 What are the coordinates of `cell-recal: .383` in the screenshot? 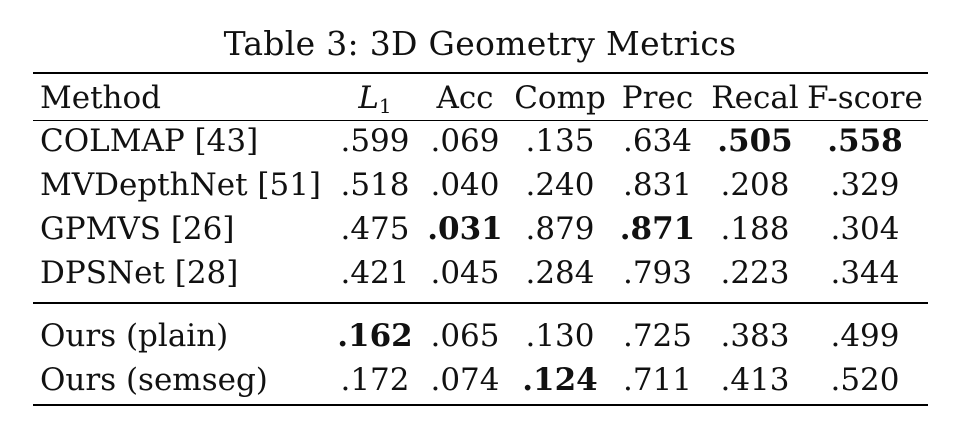 It's located at (755, 336).